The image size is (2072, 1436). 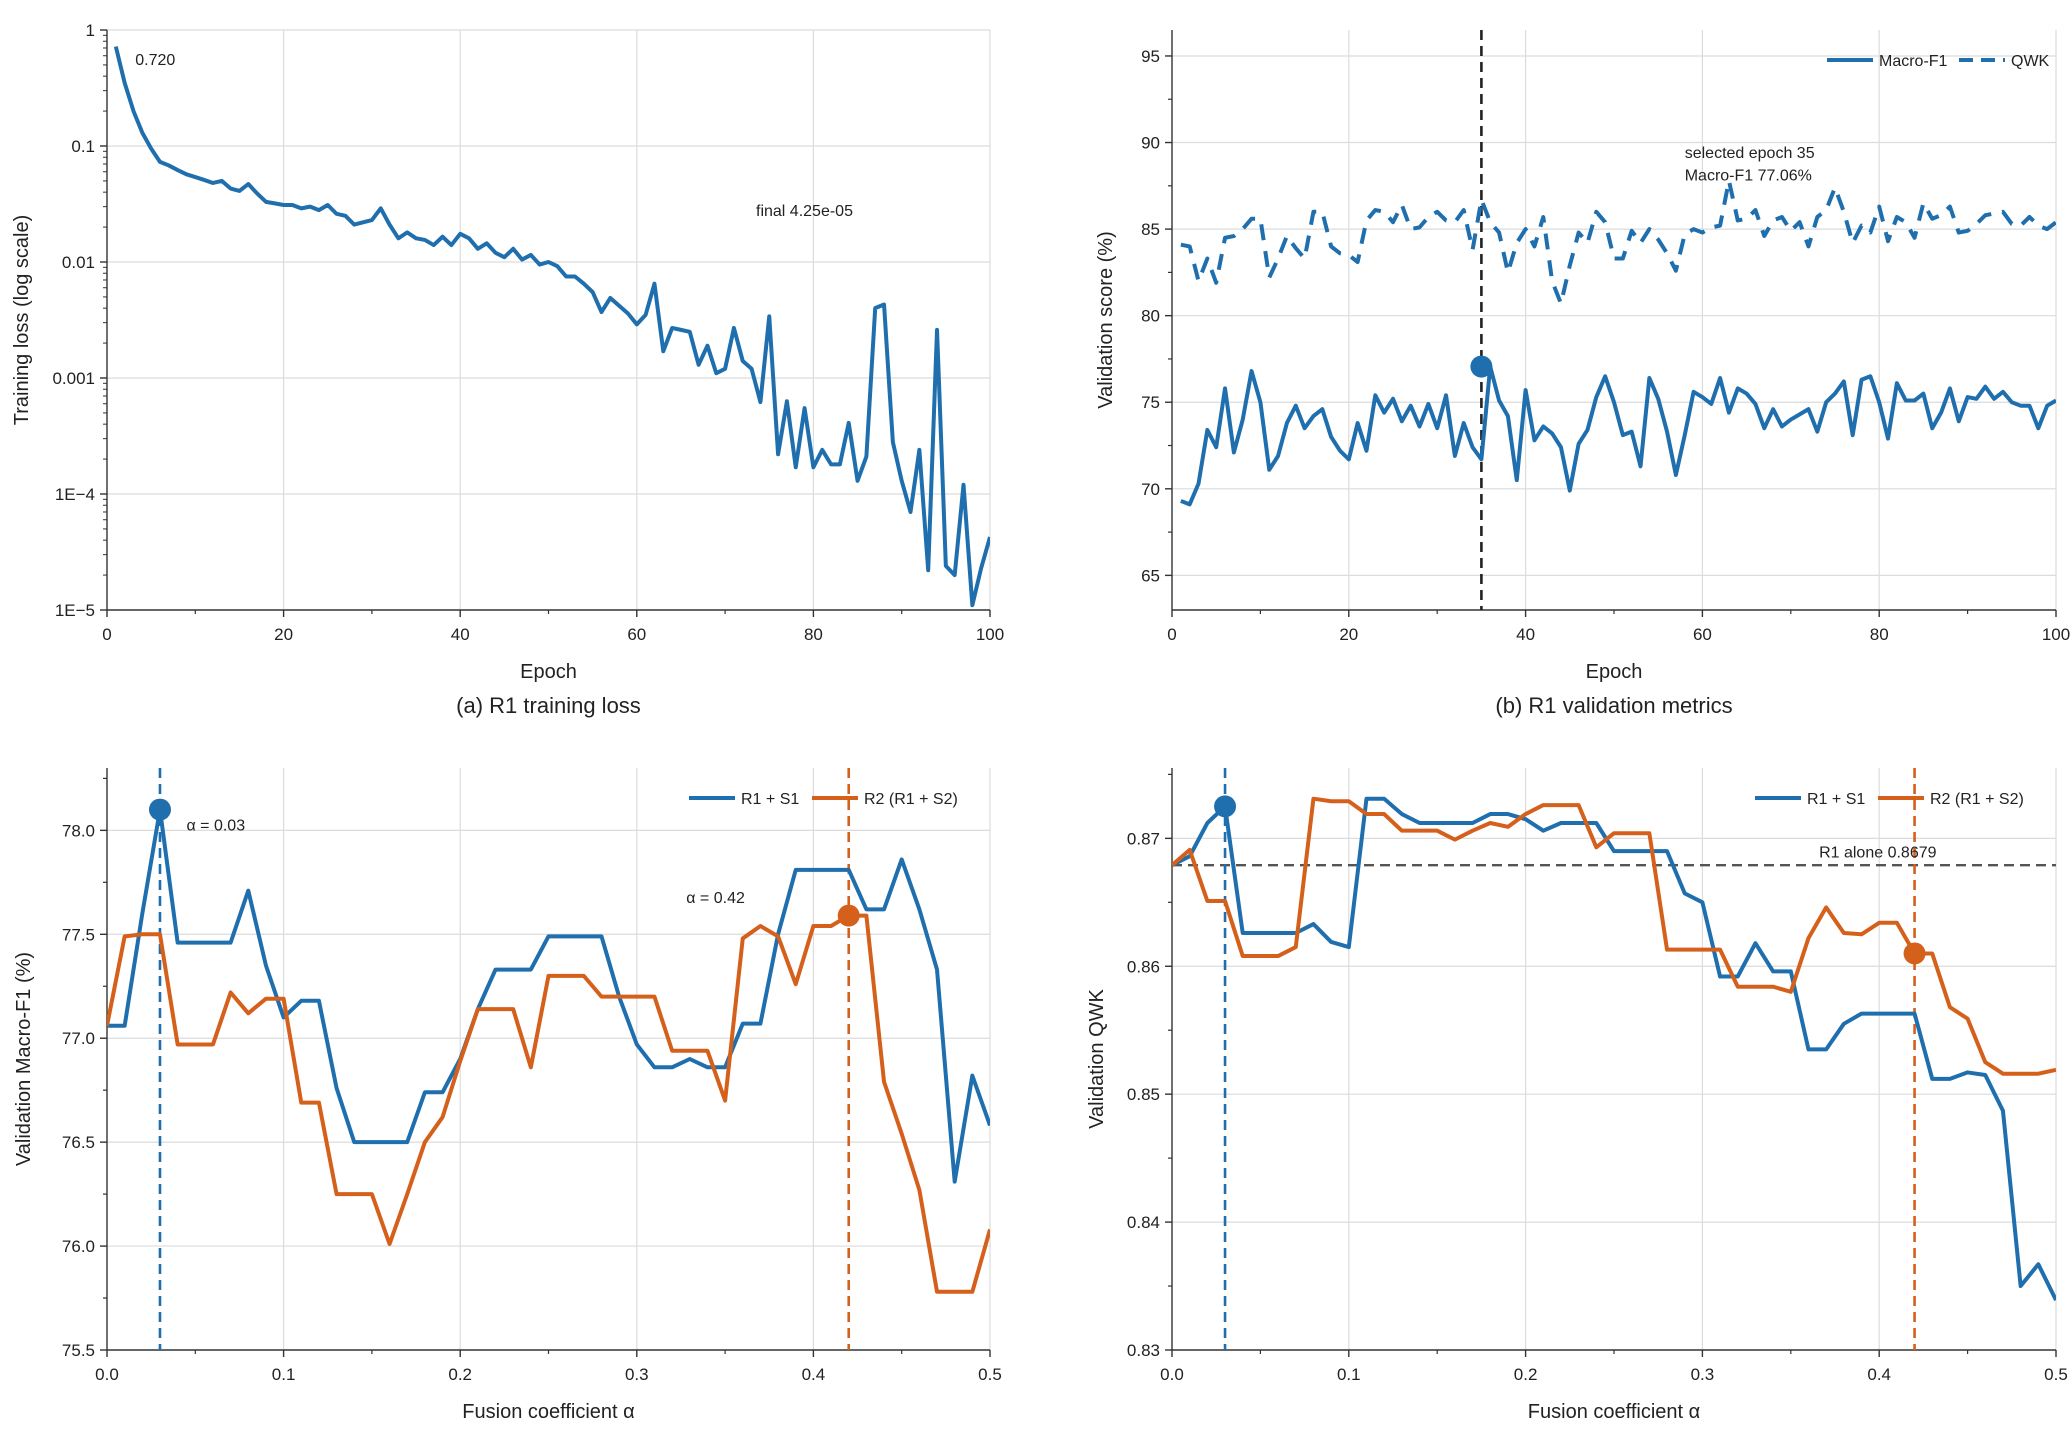 What do you see at coordinates (1913, 61) in the screenshot?
I see `legend-label: Macro-F1` at bounding box center [1913, 61].